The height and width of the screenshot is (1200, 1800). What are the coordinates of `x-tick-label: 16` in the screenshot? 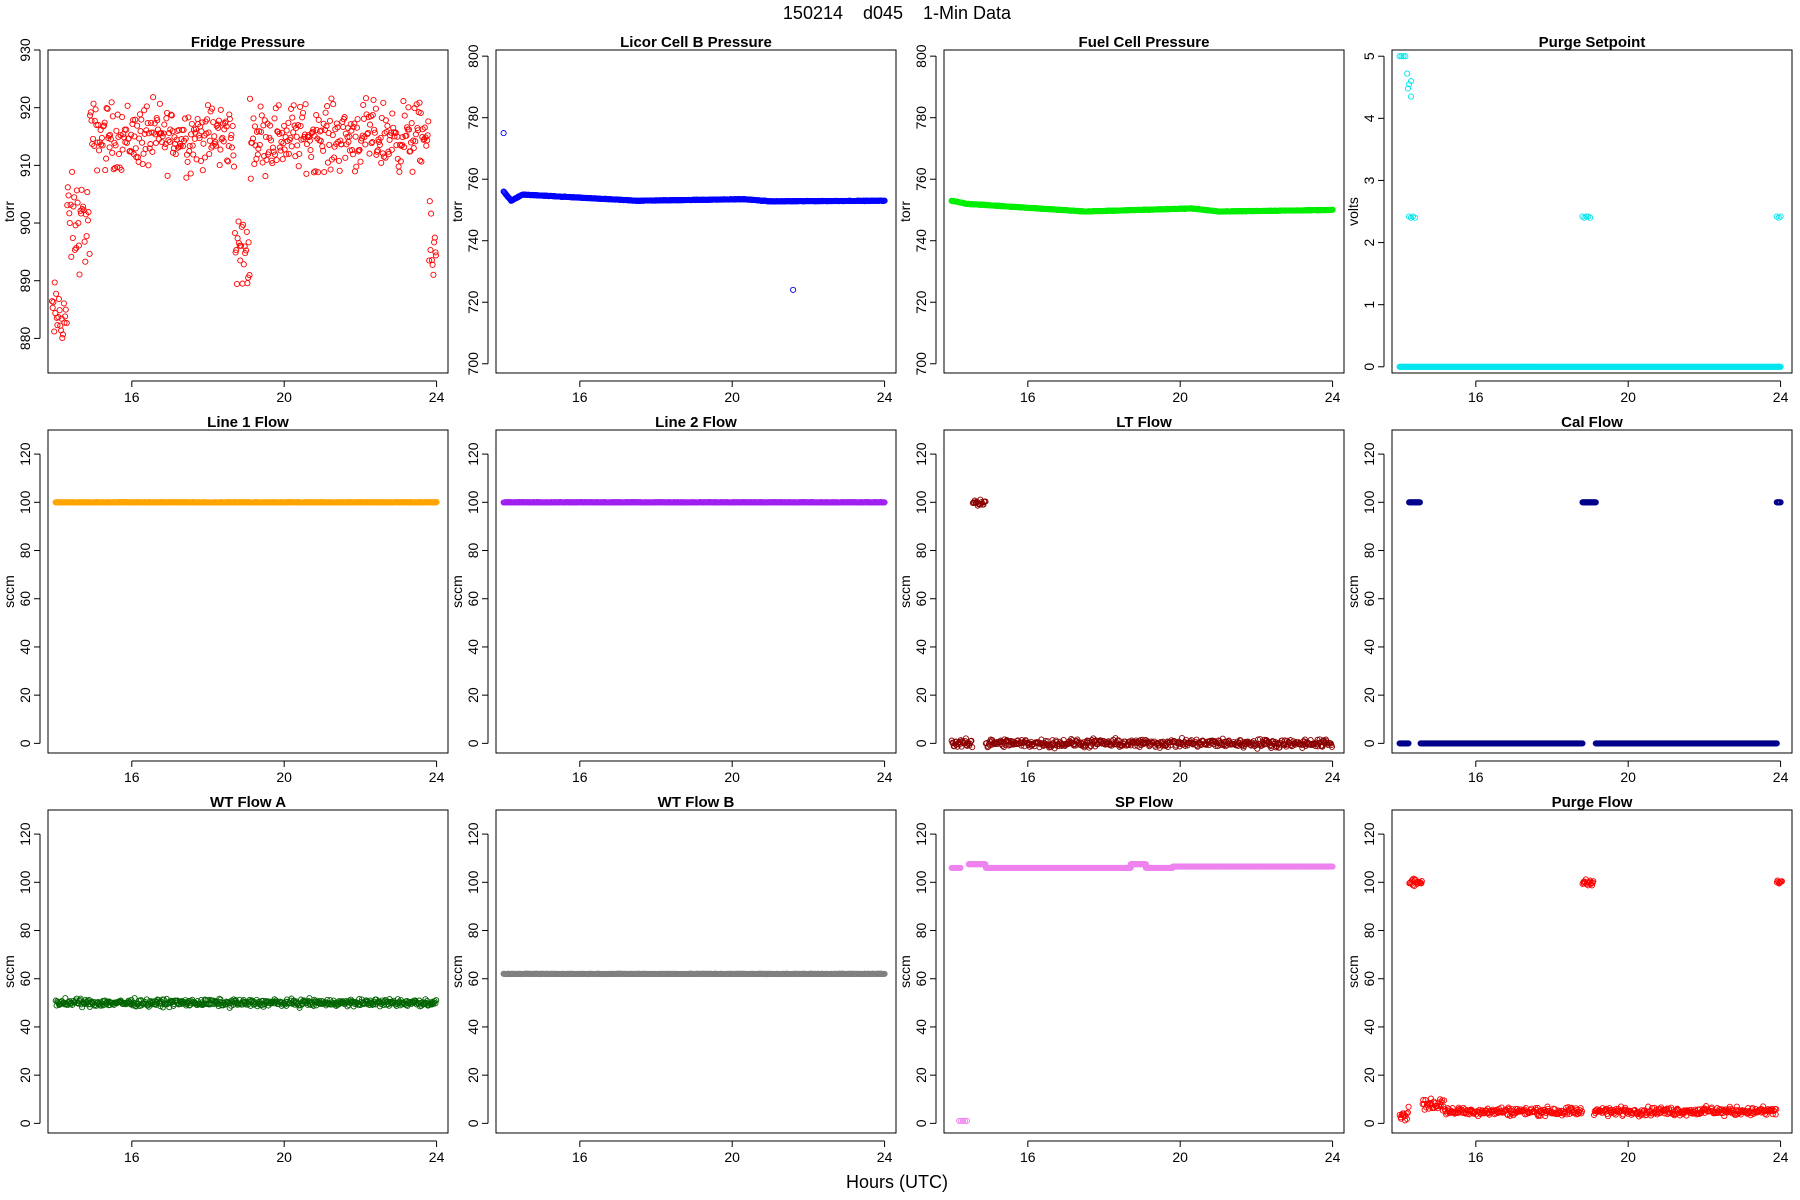 It's located at (580, 397).